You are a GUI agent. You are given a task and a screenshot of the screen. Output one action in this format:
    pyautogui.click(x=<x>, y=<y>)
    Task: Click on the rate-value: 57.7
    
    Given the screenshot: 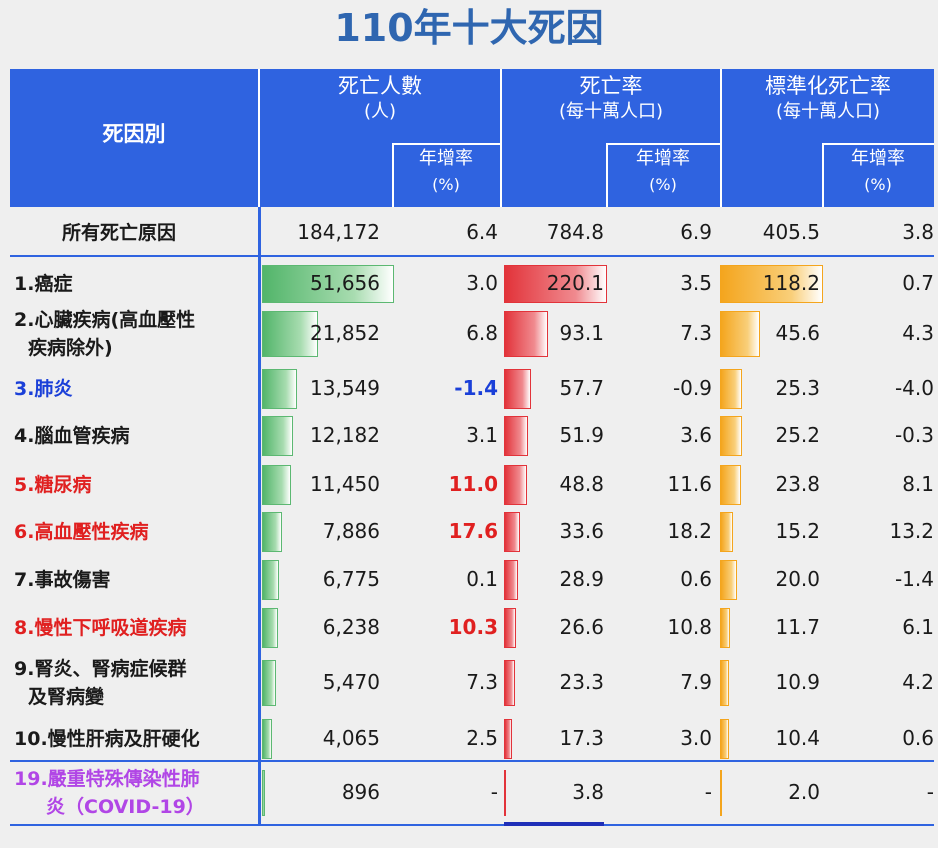 What is the action you would take?
    pyautogui.click(x=581, y=388)
    